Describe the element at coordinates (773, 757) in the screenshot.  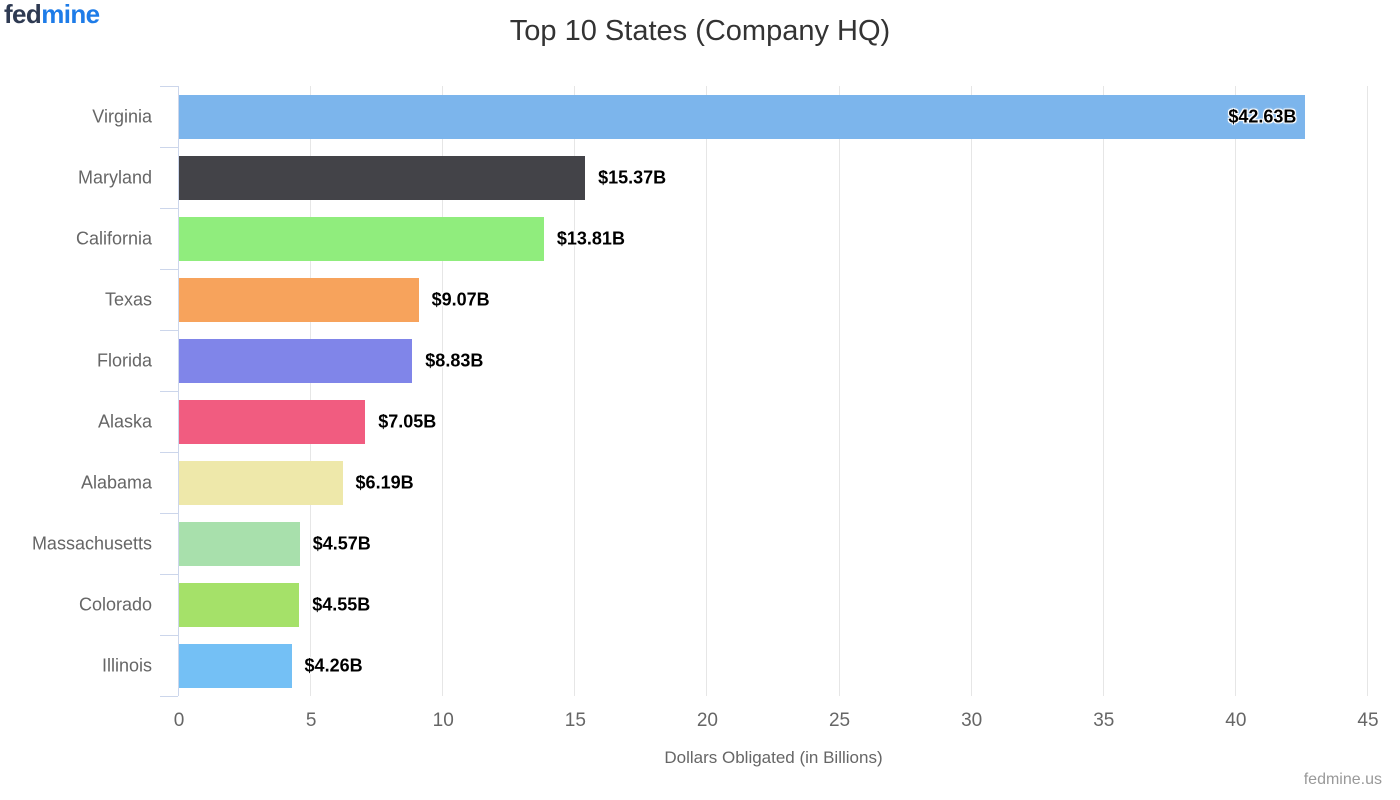
I see `x-axis-title: Dollars Obligated (in Billions)` at that location.